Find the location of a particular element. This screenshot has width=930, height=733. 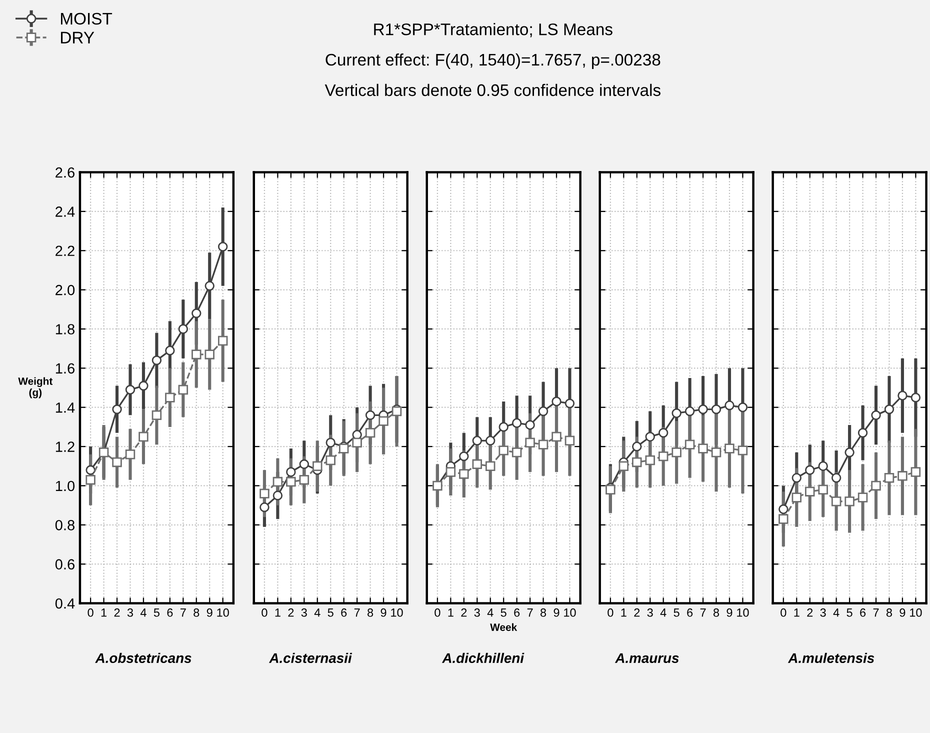

y-tick-label: 2.0 is located at coordinates (65, 290).